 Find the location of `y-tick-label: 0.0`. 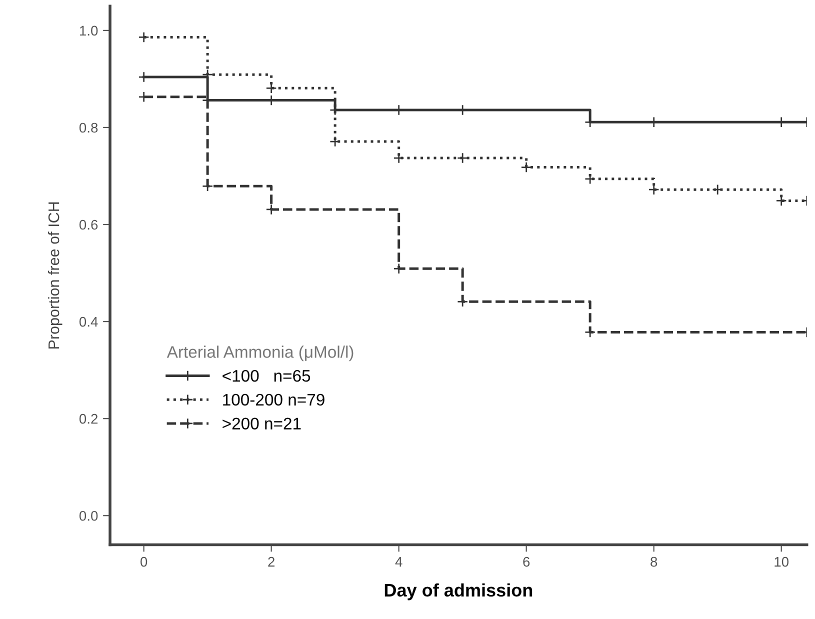

y-tick-label: 0.0 is located at coordinates (88, 515).